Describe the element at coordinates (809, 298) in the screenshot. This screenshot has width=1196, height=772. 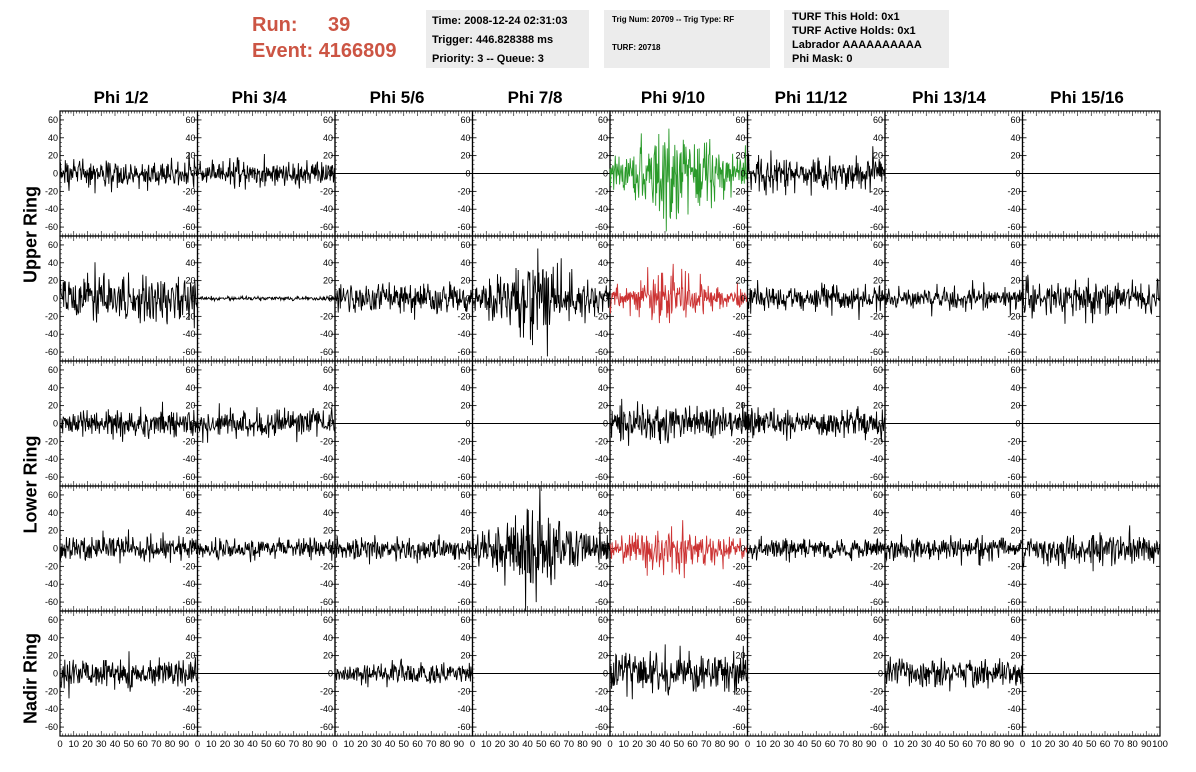
I see `panel-r1-c5: 60 40 20 0 -20 -40 -60` at that location.